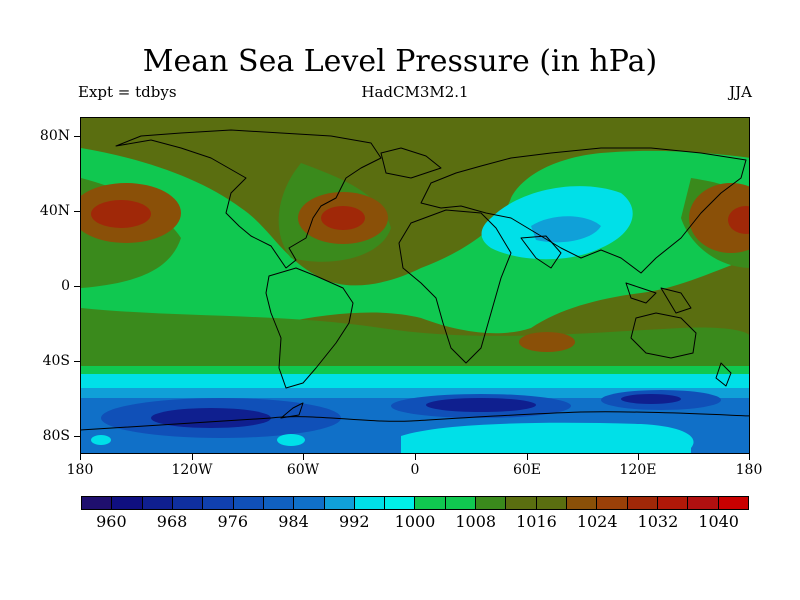 The width and height of the screenshot is (800, 600). I want to click on colorbar, so click(415, 503).